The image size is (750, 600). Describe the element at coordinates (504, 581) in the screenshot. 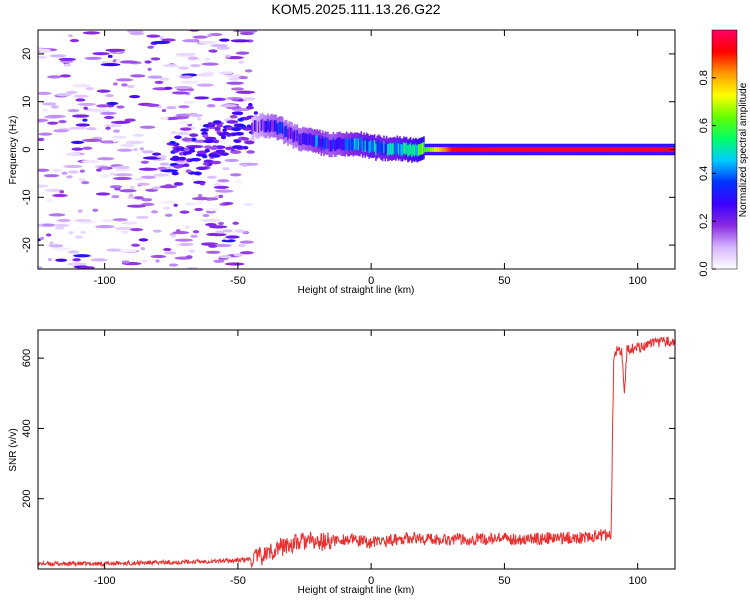

I see `snr-x-tick-label: 50` at that location.